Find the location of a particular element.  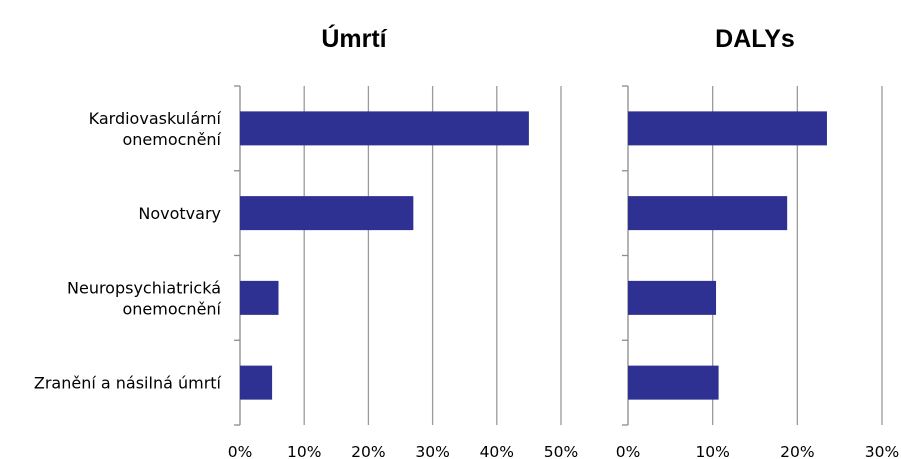

category-label: Neuropsychiatrická onemocnění is located at coordinates (144, 298).